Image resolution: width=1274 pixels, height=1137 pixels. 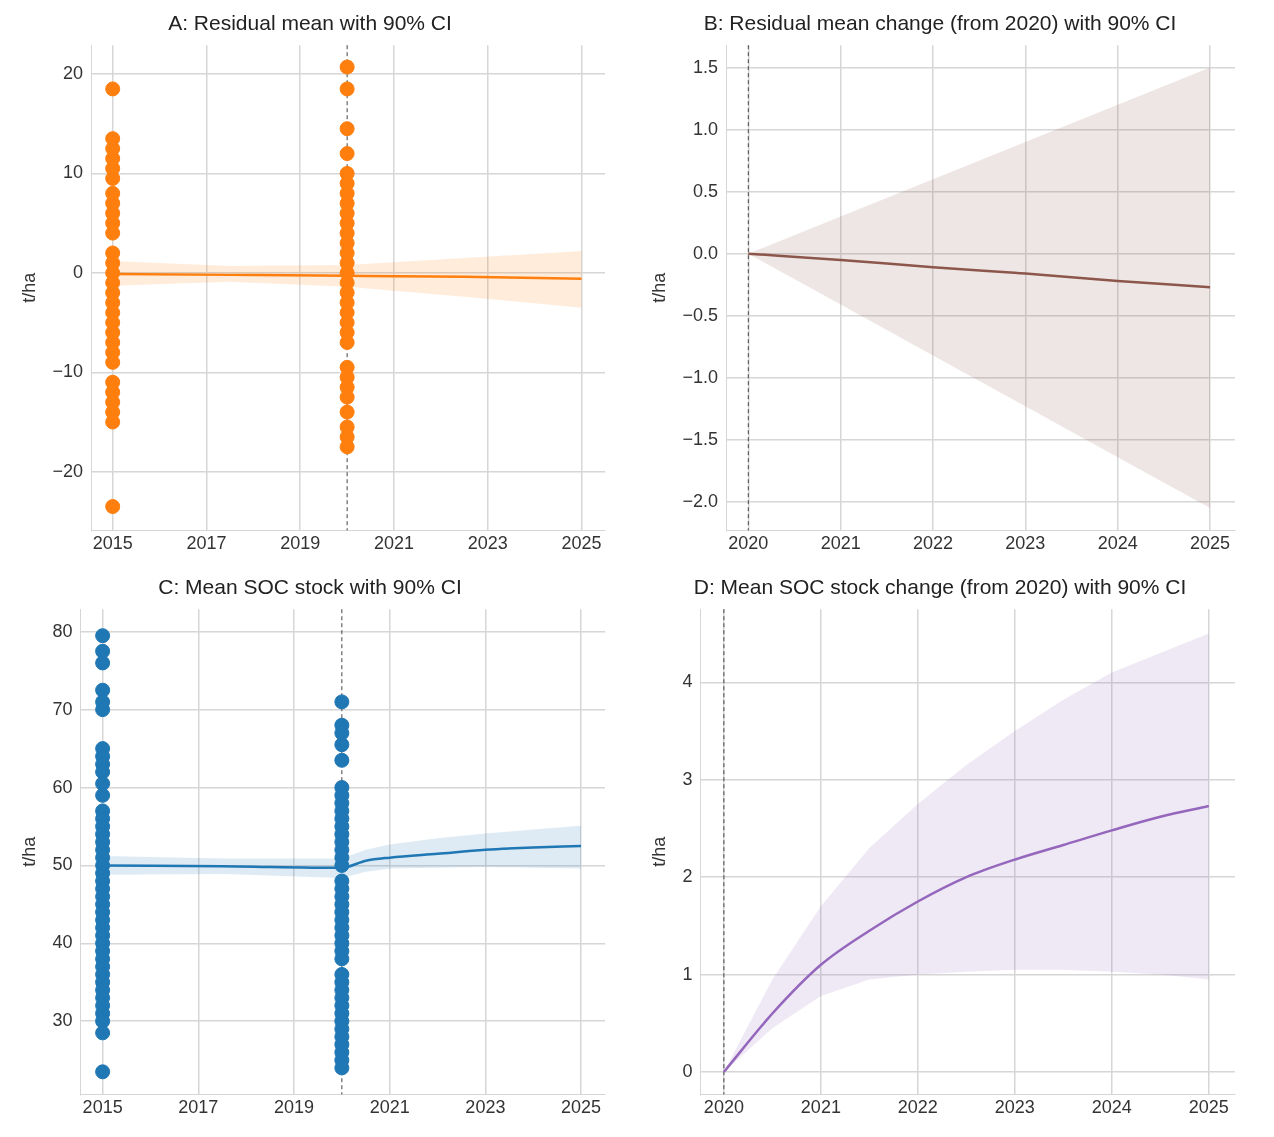 What do you see at coordinates (700, 314) in the screenshot?
I see `y-tick-label: −0.5` at bounding box center [700, 314].